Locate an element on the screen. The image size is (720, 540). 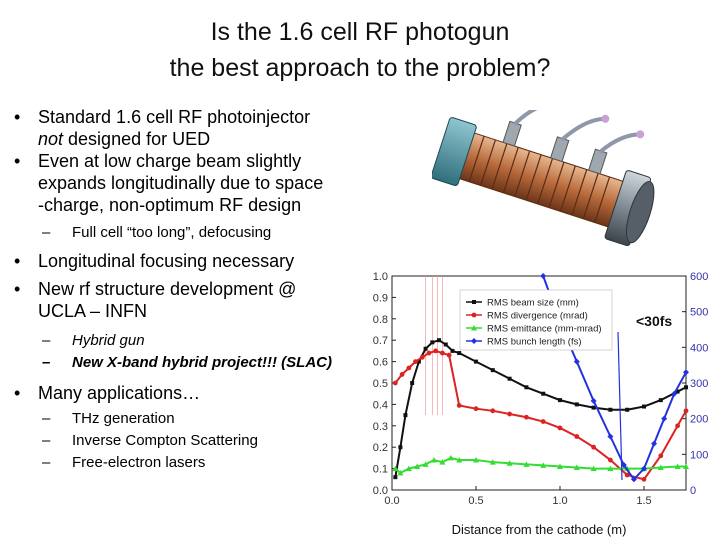
legend-entry: RMS bunch length (fs) is located at coordinates (534, 342).